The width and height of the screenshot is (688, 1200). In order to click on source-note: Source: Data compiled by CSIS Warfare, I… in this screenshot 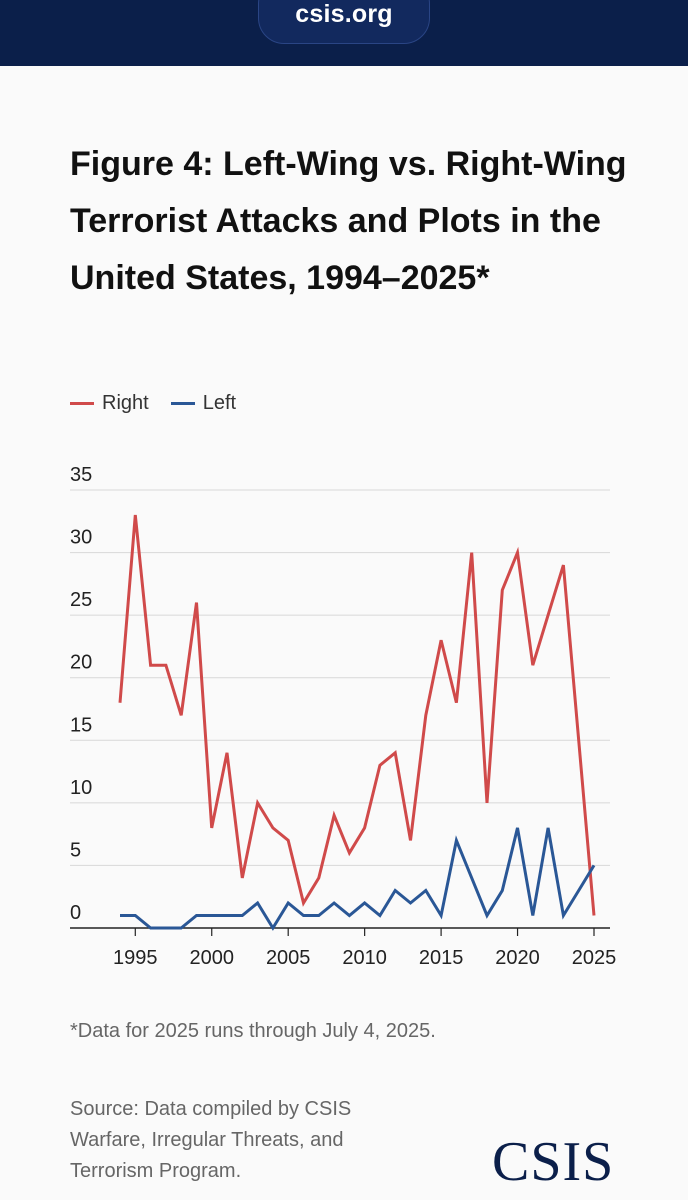, I will do `click(211, 1140)`.